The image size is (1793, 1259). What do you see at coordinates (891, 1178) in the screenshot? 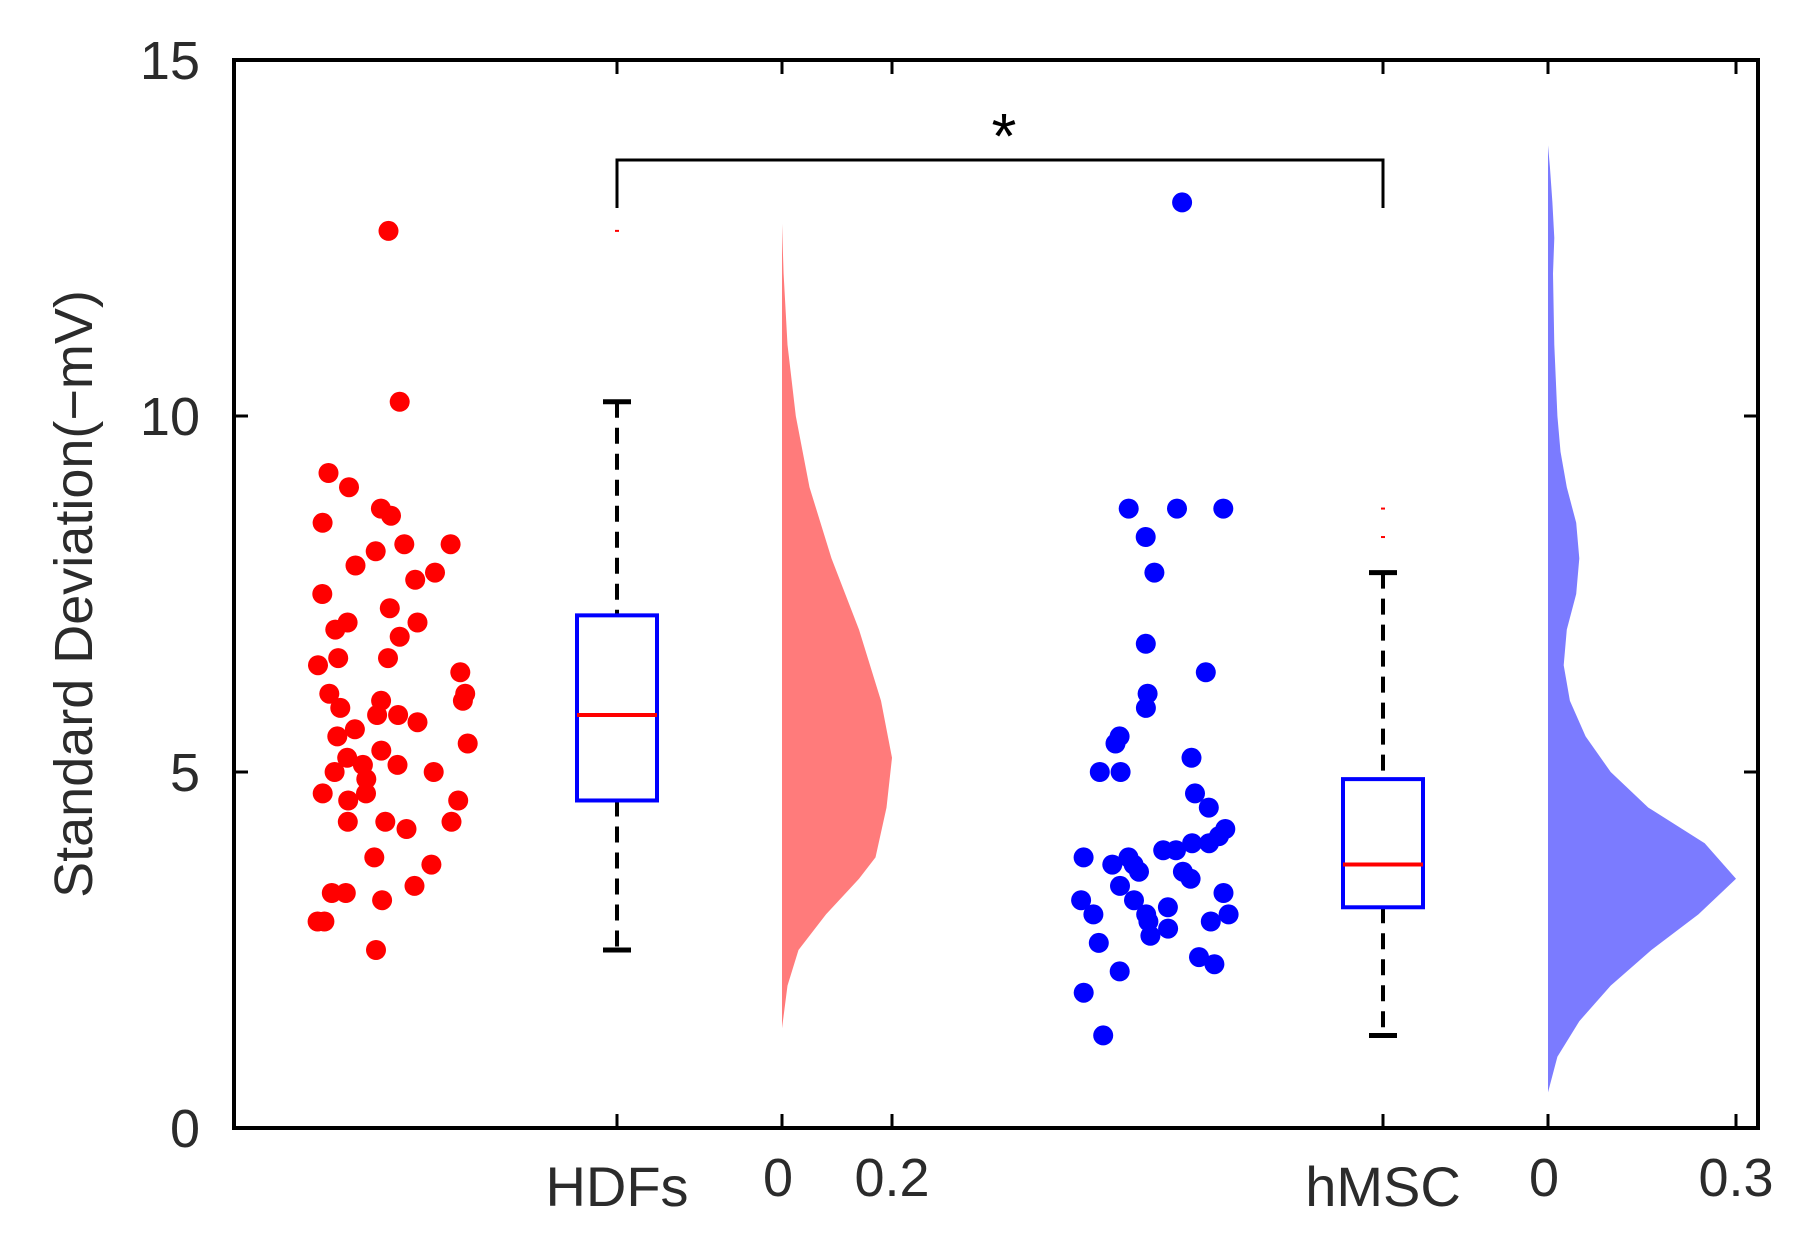
I see `hdfs-density-tick-max: 0.2` at bounding box center [891, 1178].